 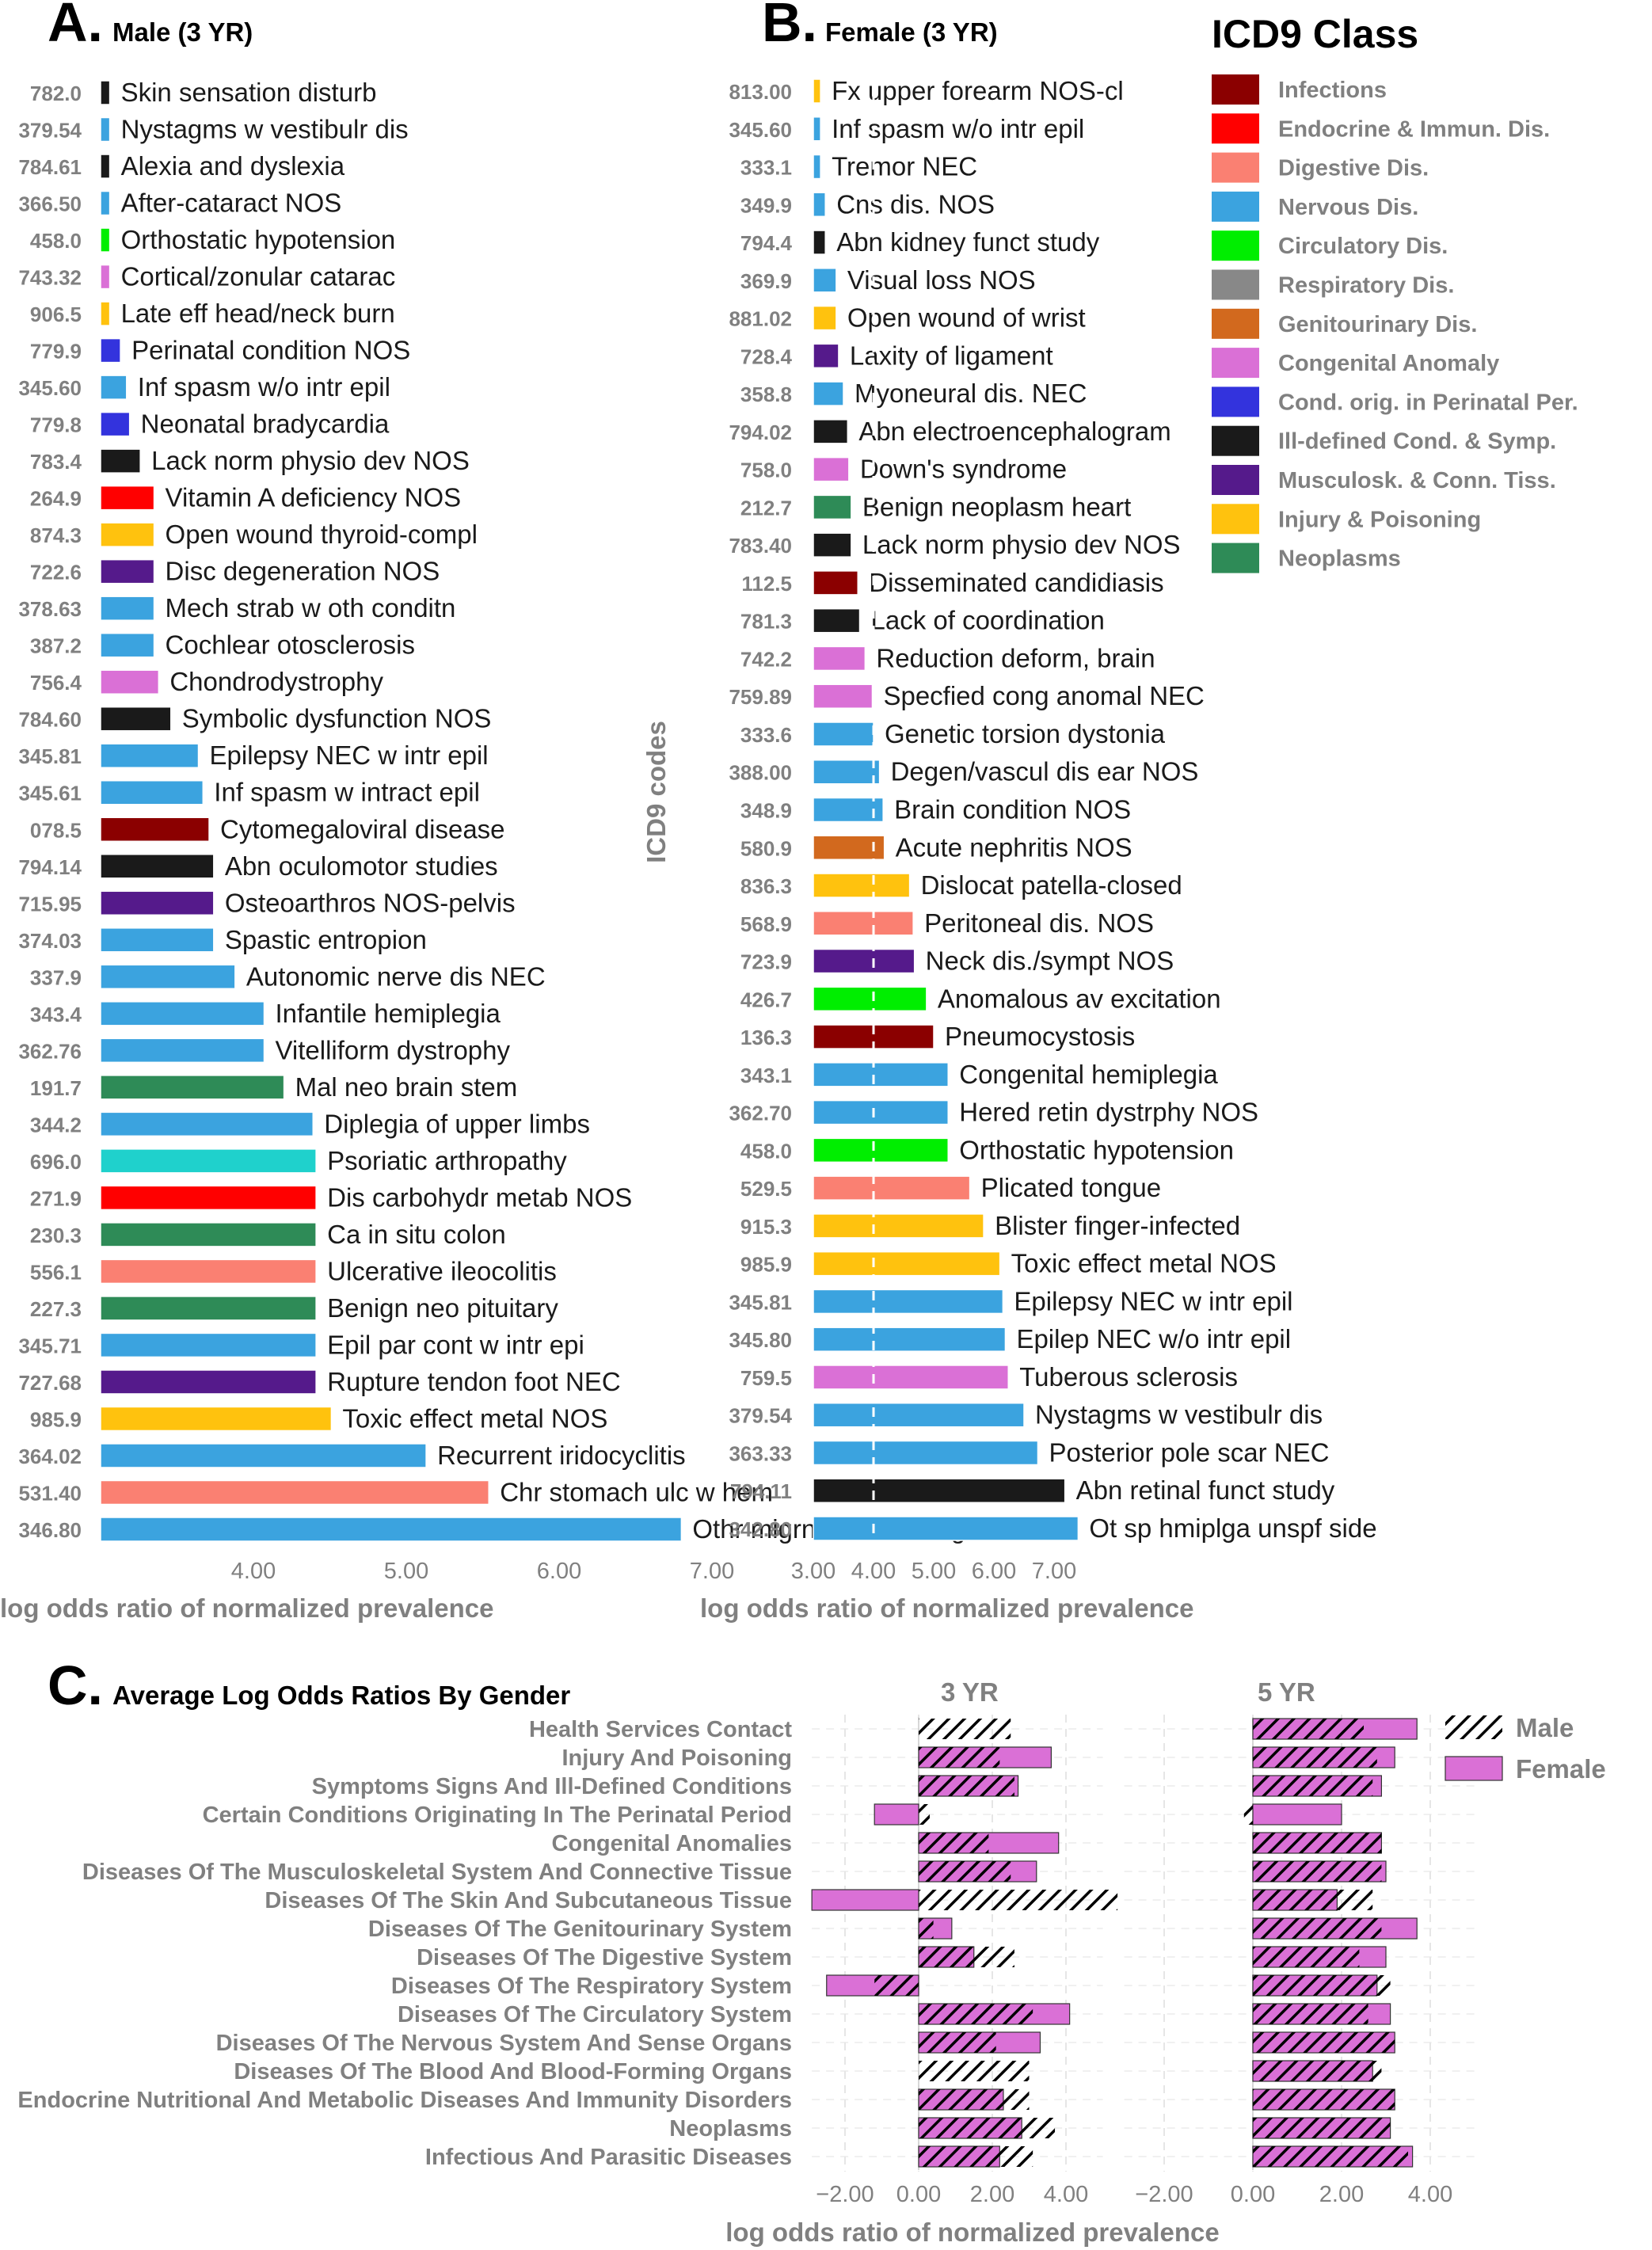 What do you see at coordinates (1021, 544) in the screenshot?
I see `diagnosis-label: Lack norm physio dev NOS` at bounding box center [1021, 544].